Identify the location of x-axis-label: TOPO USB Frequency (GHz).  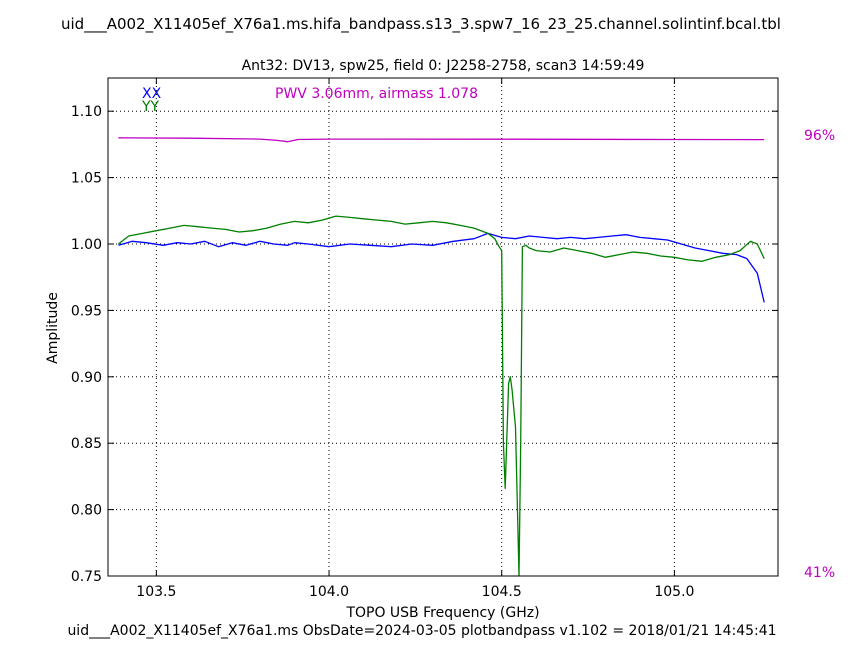
(442, 613).